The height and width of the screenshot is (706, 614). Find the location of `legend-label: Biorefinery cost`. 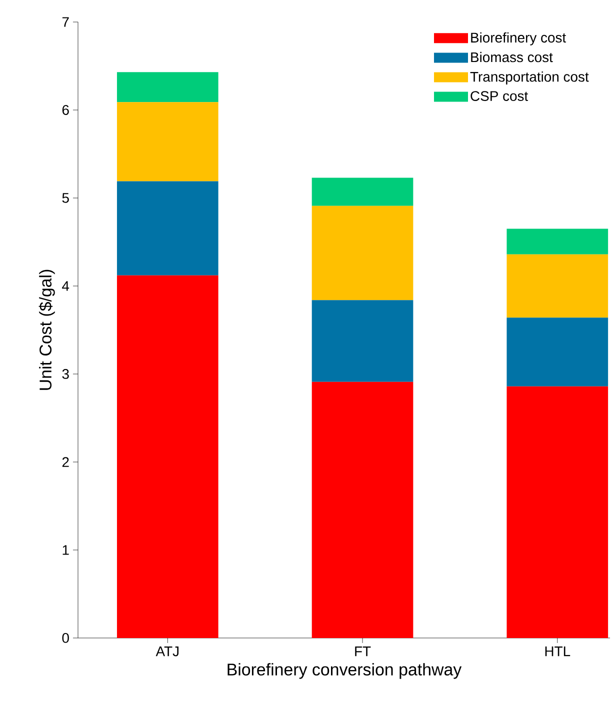

legend-label: Biorefinery cost is located at coordinates (518, 39).